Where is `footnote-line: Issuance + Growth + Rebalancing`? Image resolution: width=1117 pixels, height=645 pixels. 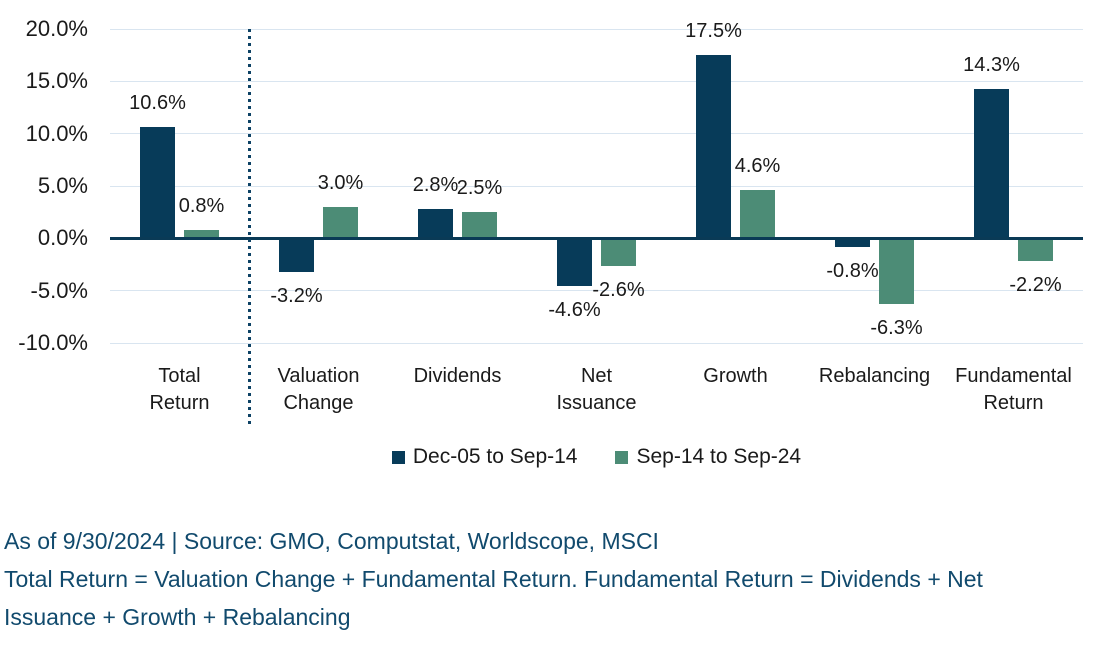 footnote-line: Issuance + Growth + Rebalancing is located at coordinates (177, 617).